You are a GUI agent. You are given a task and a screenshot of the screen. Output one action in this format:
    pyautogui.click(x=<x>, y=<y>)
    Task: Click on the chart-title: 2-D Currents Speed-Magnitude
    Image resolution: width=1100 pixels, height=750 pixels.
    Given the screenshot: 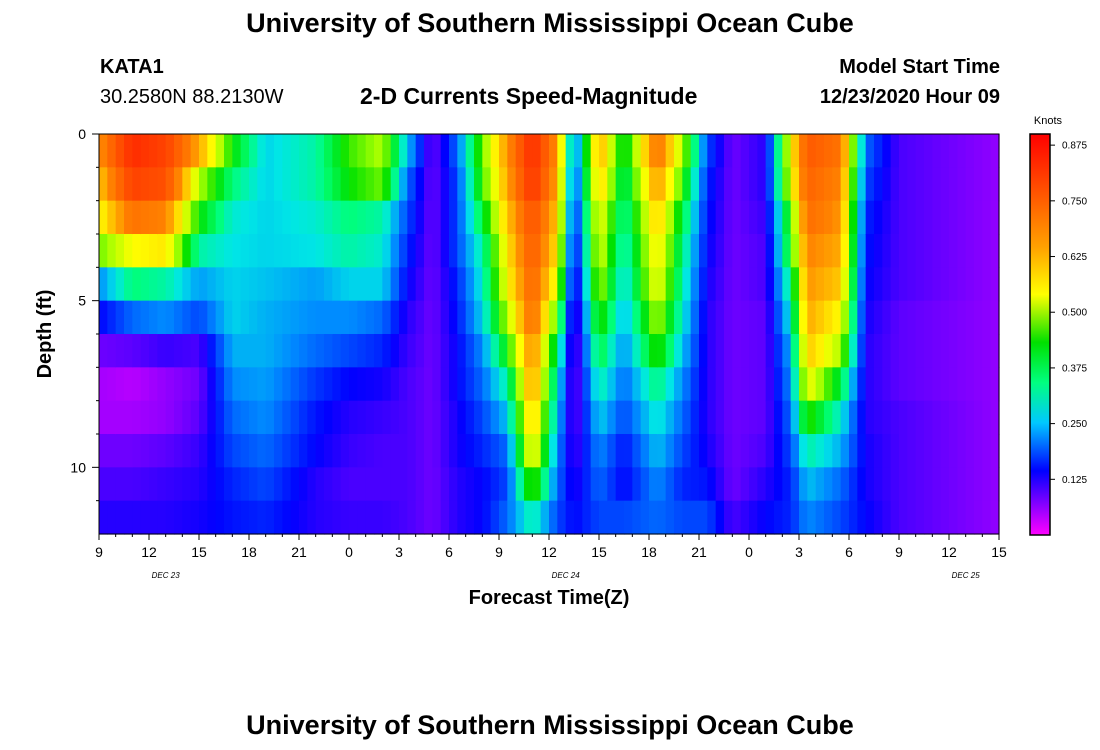 What is the action you would take?
    pyautogui.click(x=529, y=96)
    